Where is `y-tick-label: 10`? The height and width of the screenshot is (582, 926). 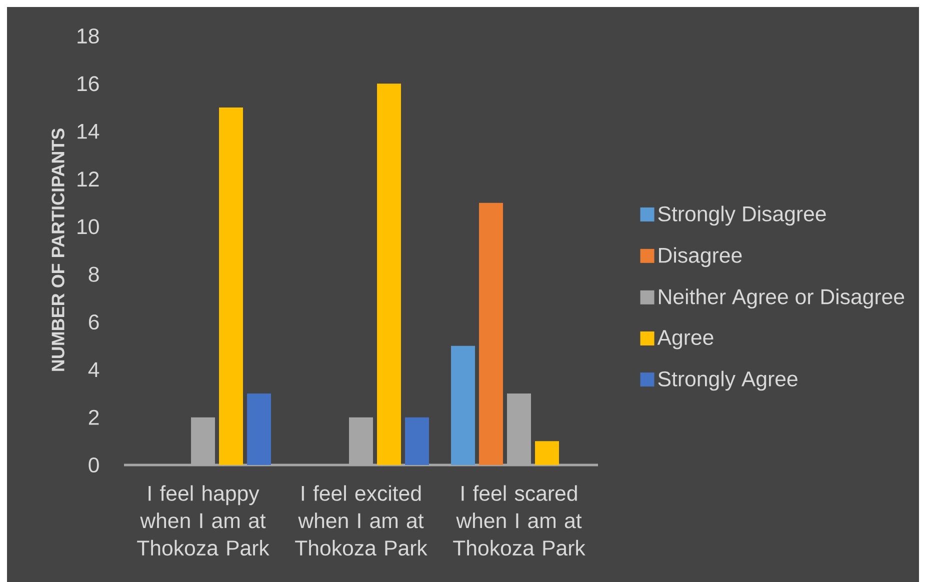
y-tick-label: 10 is located at coordinates (88, 226).